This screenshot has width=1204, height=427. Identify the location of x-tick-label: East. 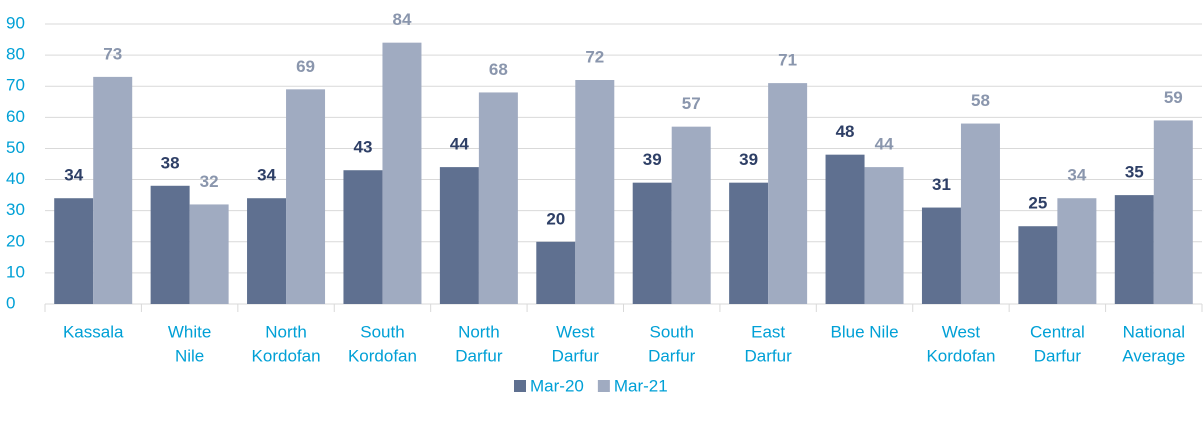
(768, 331).